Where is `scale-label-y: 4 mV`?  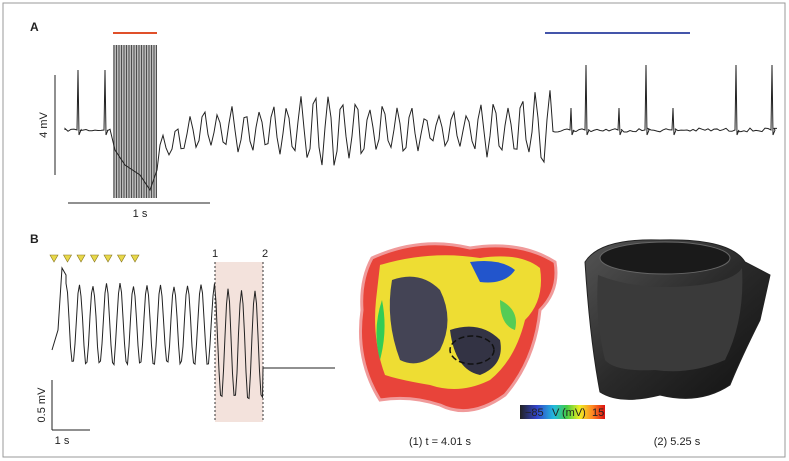 scale-label-y: 4 mV is located at coordinates (44, 125).